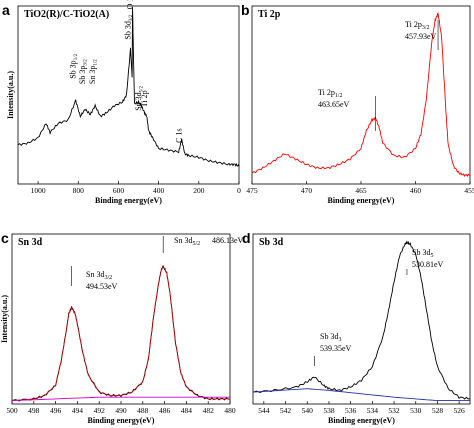 The height and width of the screenshot is (428, 474). I want to click on x-tick-label-d-0: 544, so click(264, 410).